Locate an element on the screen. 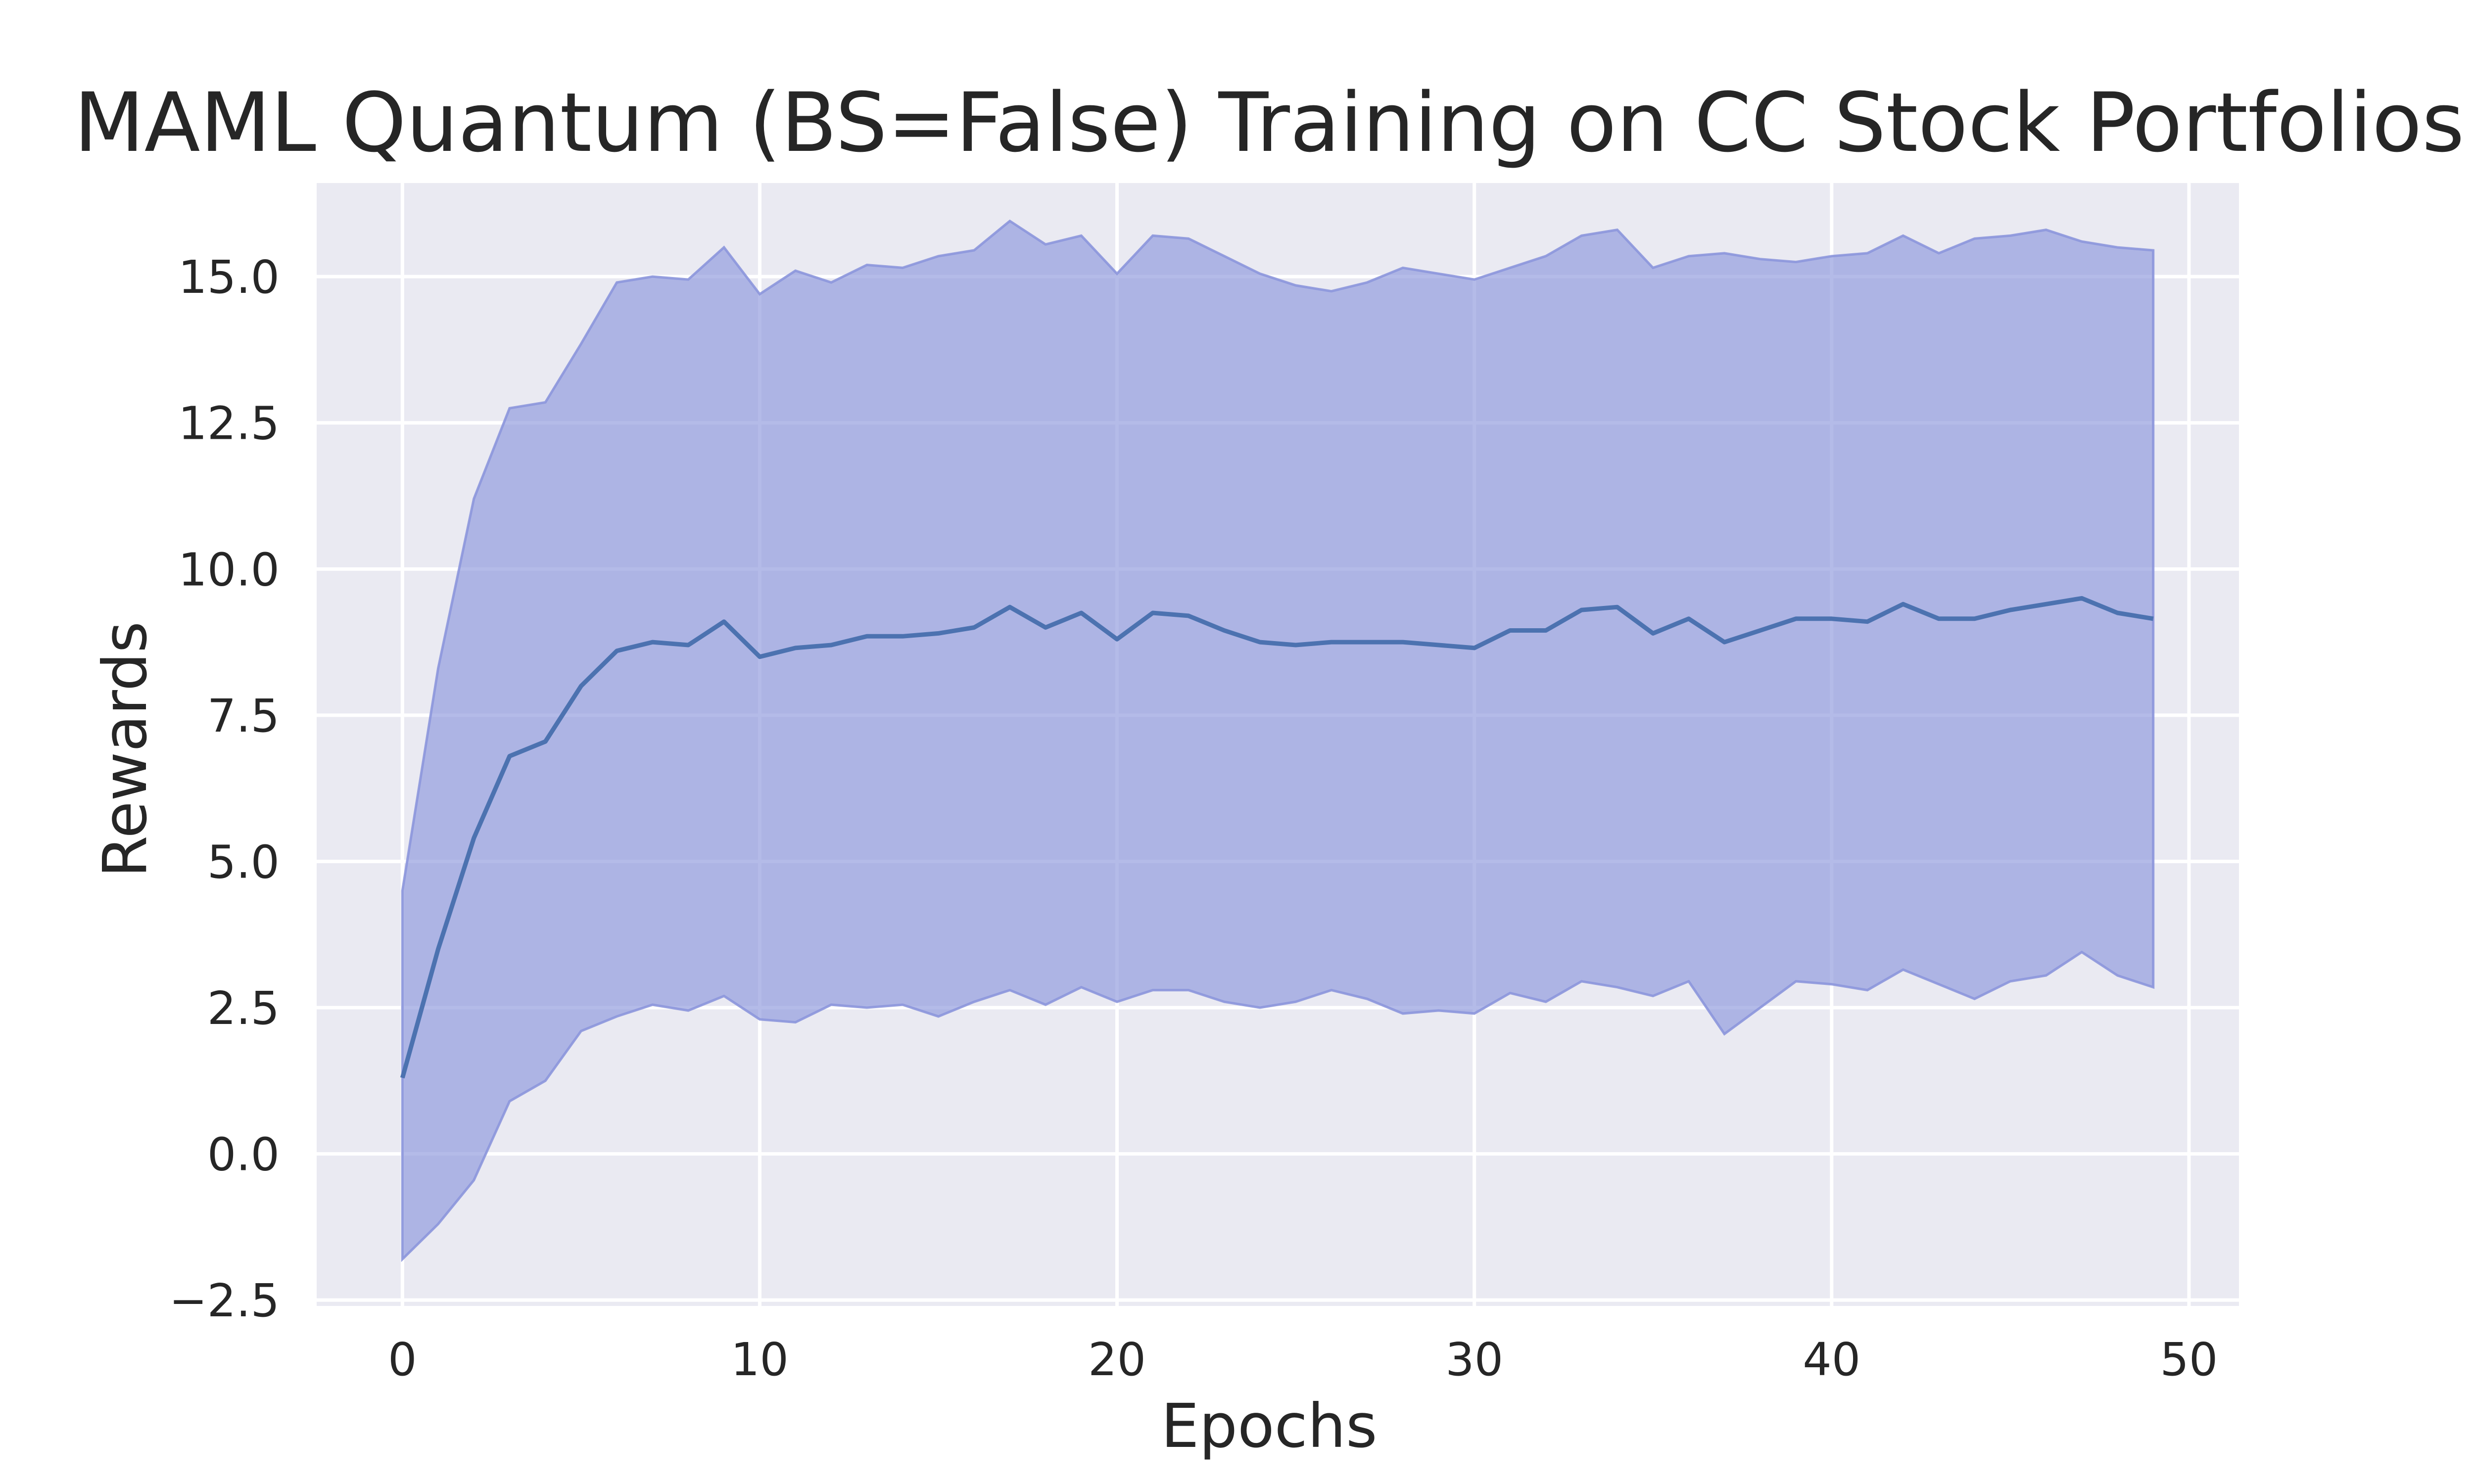  x-tick-label: 30 is located at coordinates (1474, 1359).